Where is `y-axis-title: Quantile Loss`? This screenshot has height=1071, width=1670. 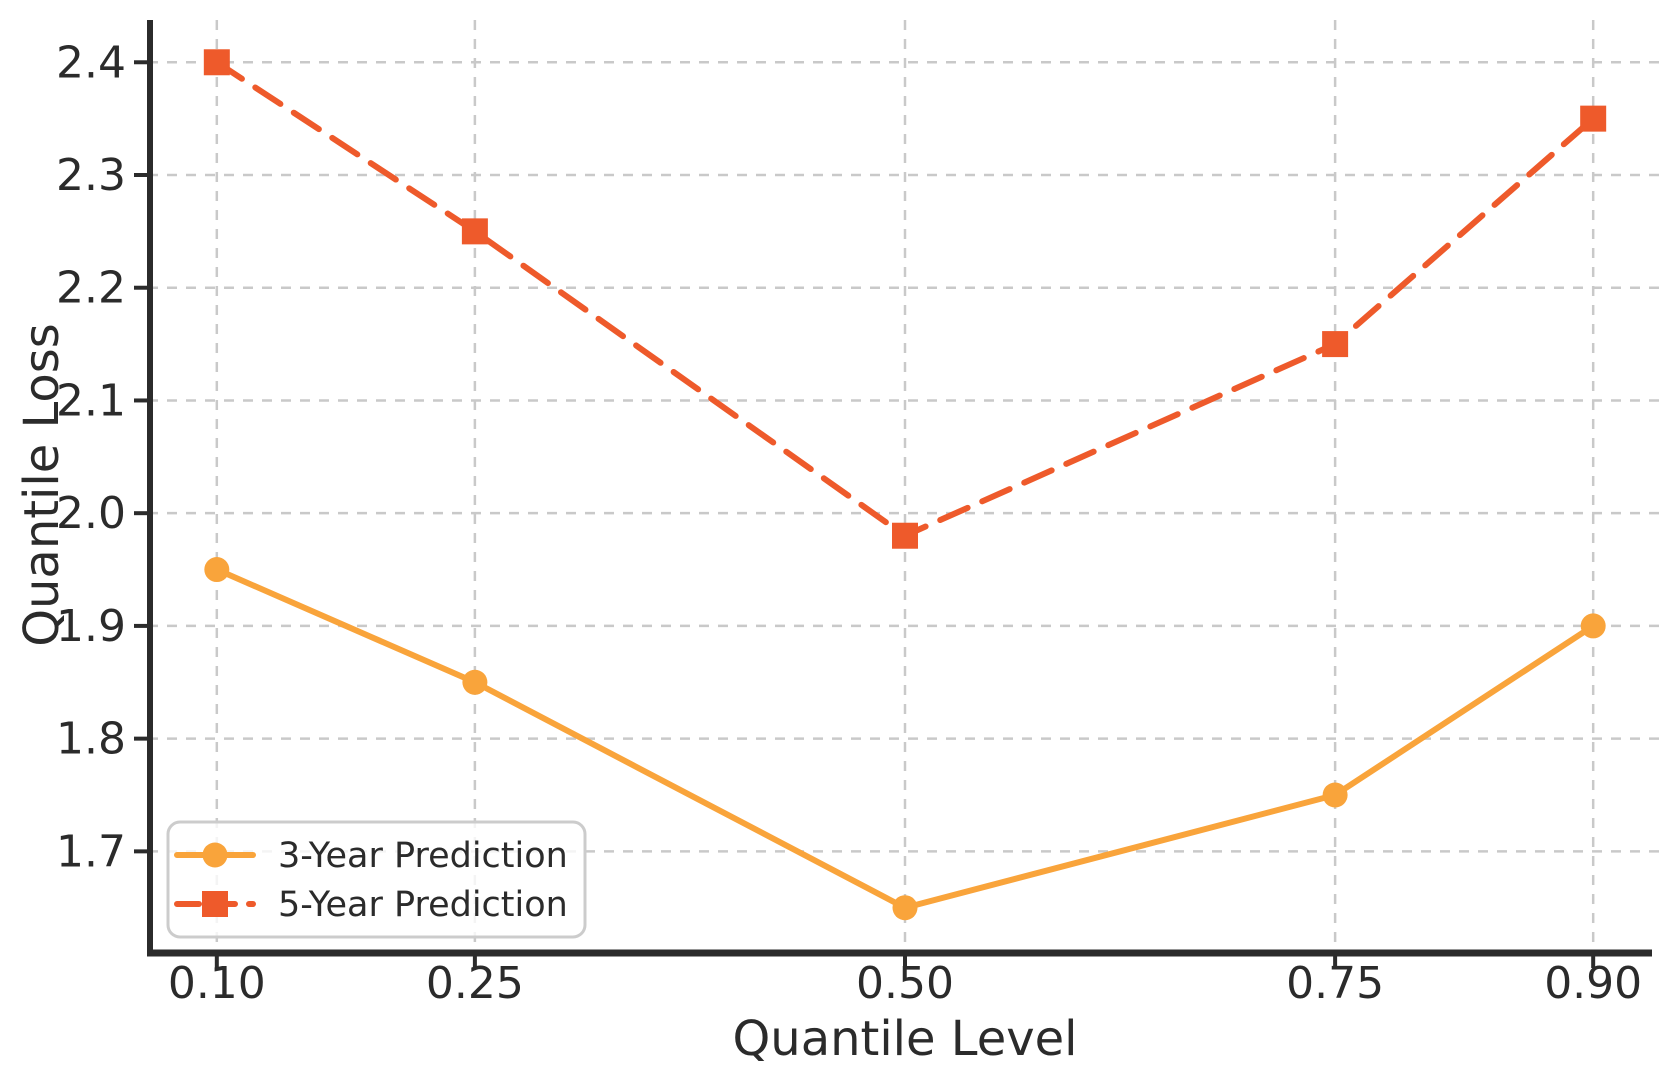 y-axis-title: Quantile Loss is located at coordinates (42, 485).